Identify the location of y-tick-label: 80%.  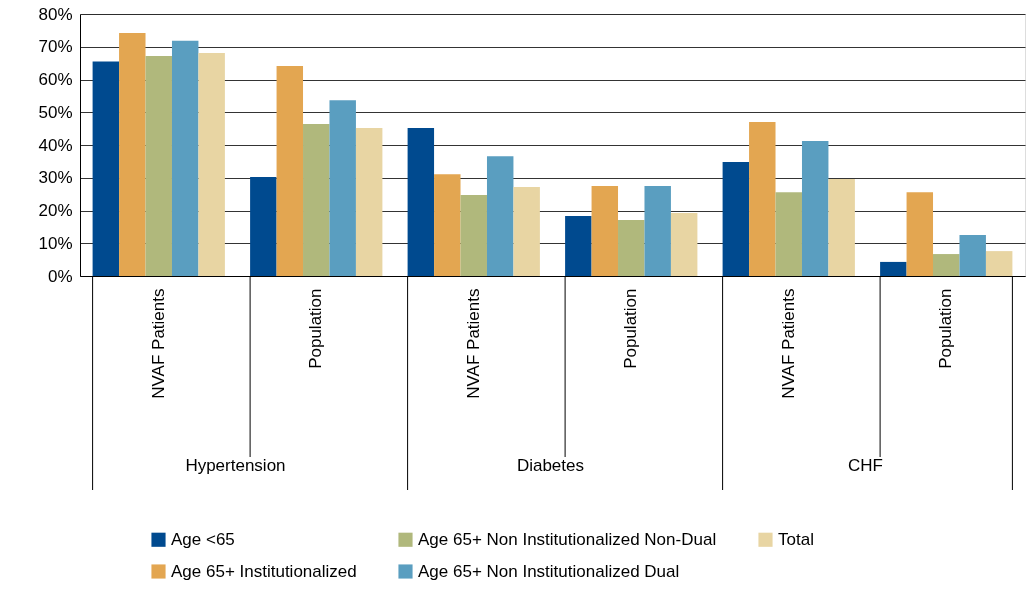
(55, 14).